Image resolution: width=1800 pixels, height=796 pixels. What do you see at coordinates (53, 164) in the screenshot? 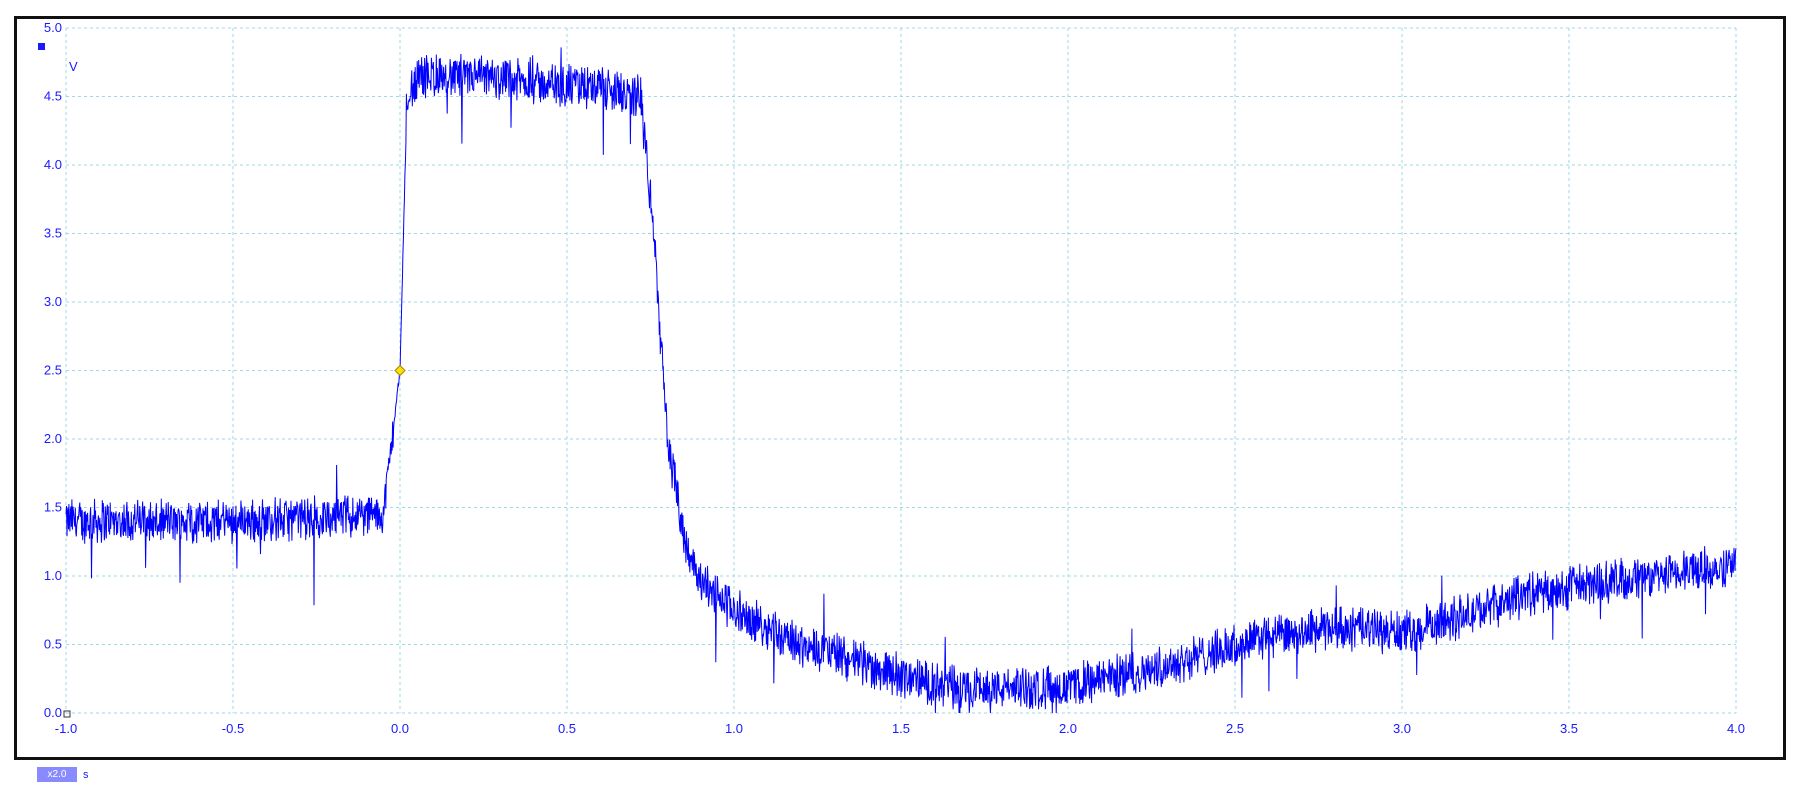
I see `y-tick-label: 4.0` at bounding box center [53, 164].